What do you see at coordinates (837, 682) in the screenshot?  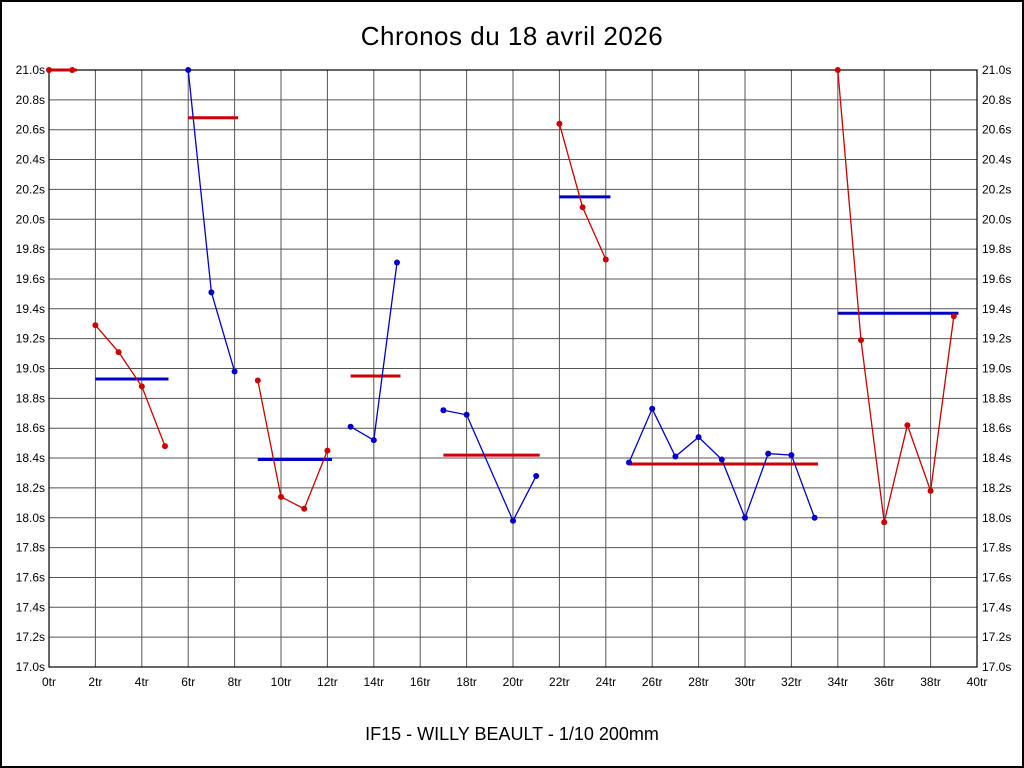 I see `x-tick-label: 34tr` at bounding box center [837, 682].